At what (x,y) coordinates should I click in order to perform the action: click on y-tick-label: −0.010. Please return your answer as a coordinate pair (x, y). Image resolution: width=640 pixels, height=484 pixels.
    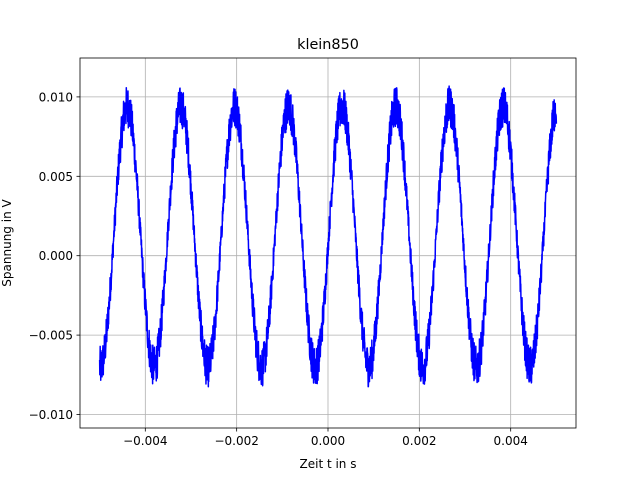
    Looking at the image, I should click on (51, 415).